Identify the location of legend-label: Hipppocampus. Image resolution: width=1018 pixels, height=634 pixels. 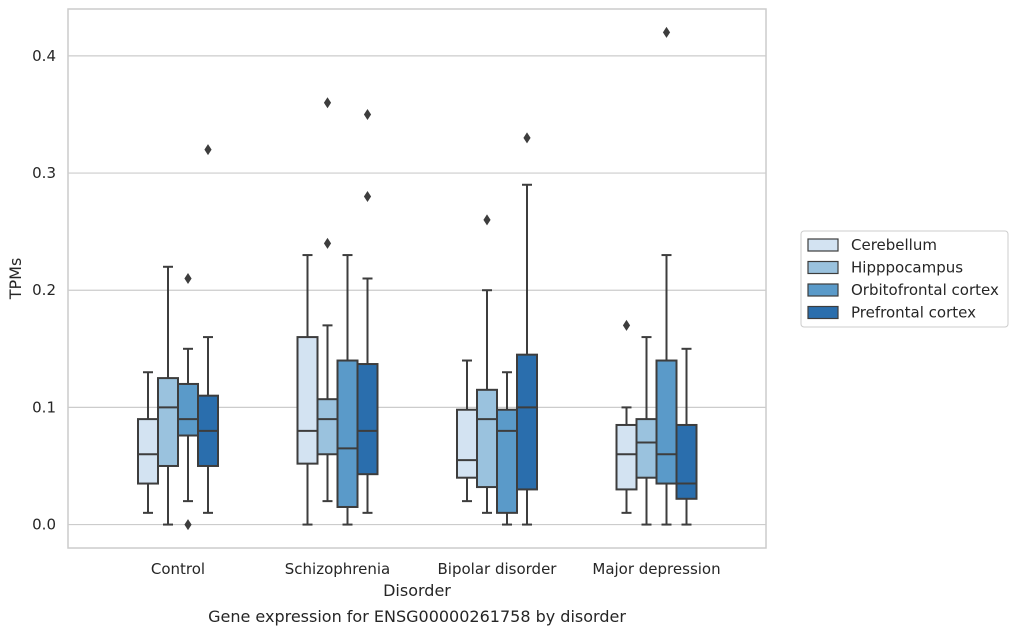
(907, 268).